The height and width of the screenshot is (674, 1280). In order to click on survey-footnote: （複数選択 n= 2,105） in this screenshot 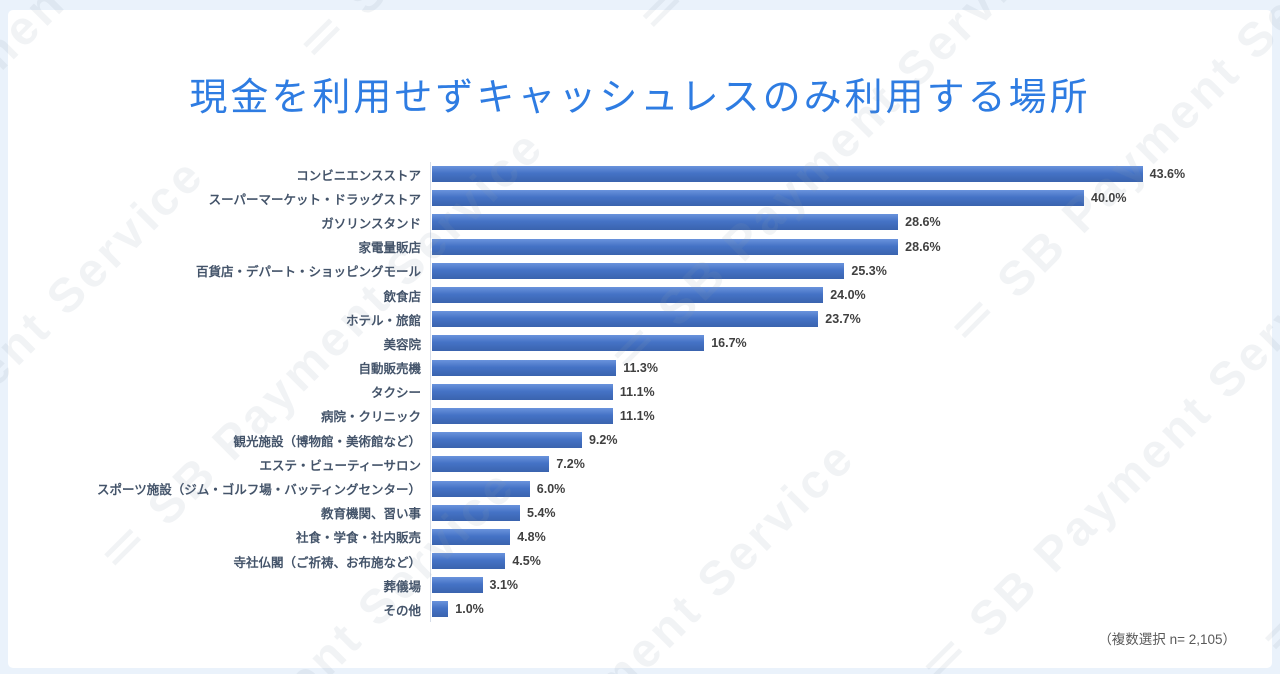, I will do `click(1167, 639)`.